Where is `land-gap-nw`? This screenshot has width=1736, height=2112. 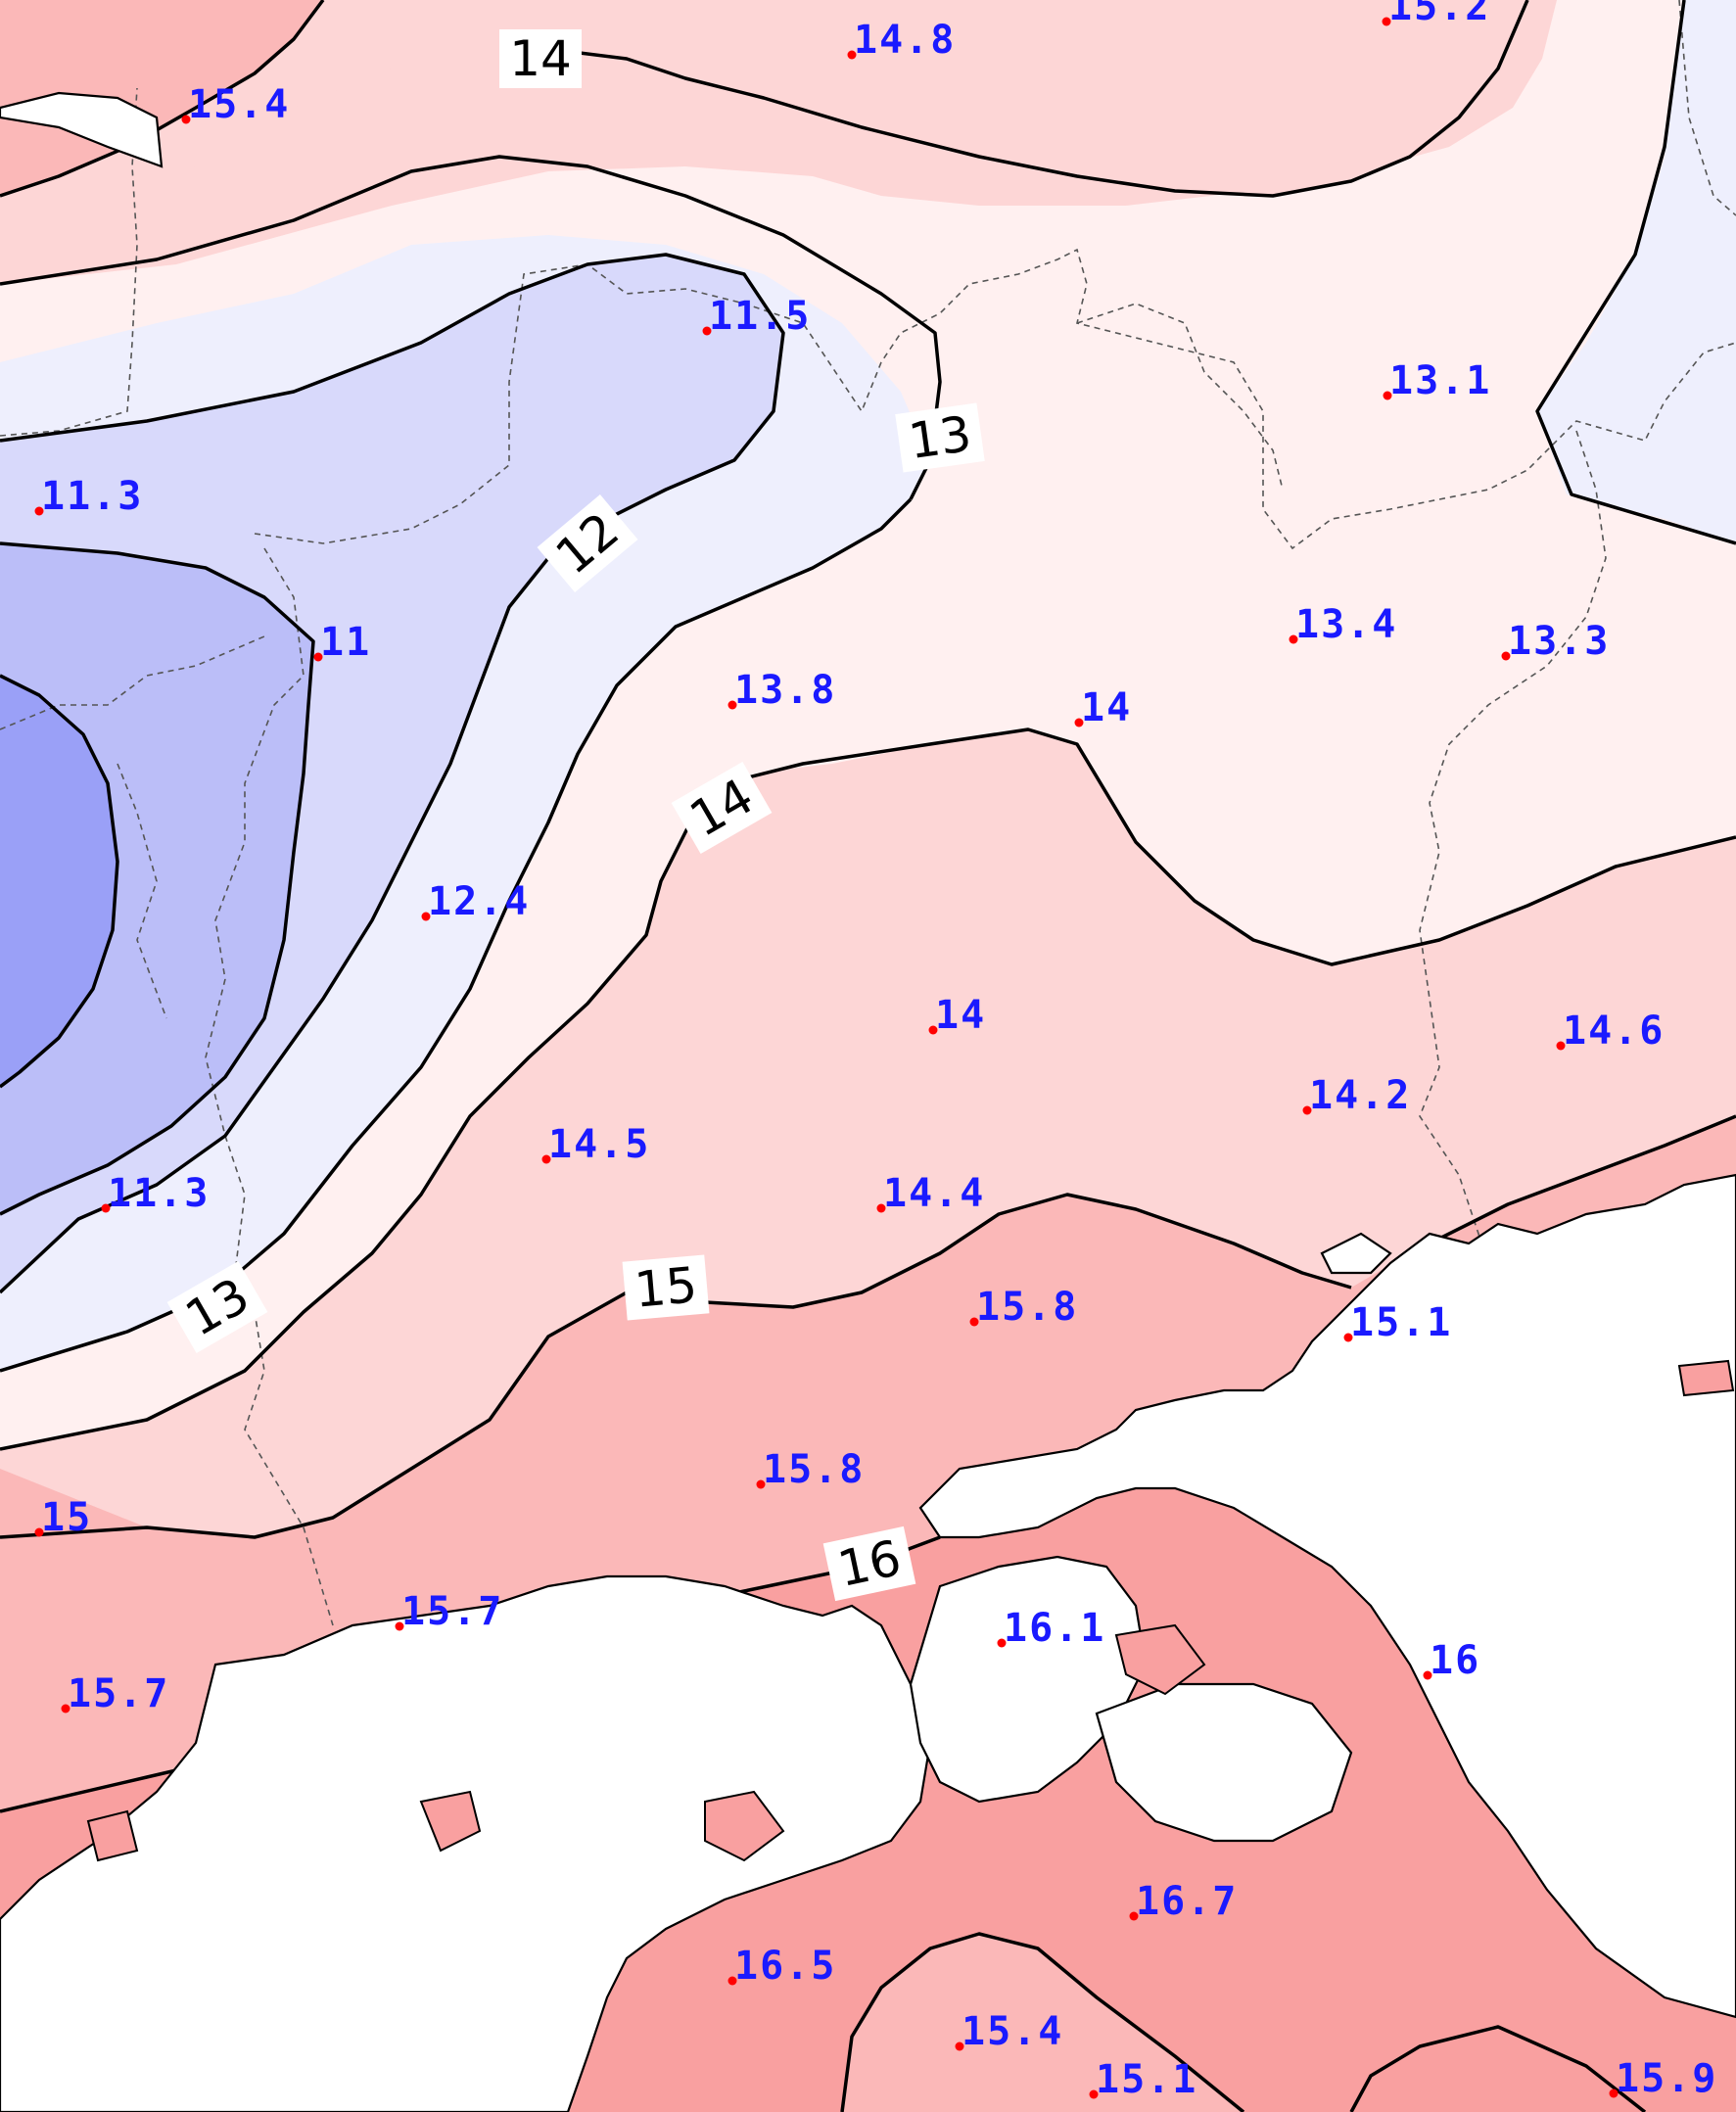 land-gap-nw is located at coordinates (82, 129).